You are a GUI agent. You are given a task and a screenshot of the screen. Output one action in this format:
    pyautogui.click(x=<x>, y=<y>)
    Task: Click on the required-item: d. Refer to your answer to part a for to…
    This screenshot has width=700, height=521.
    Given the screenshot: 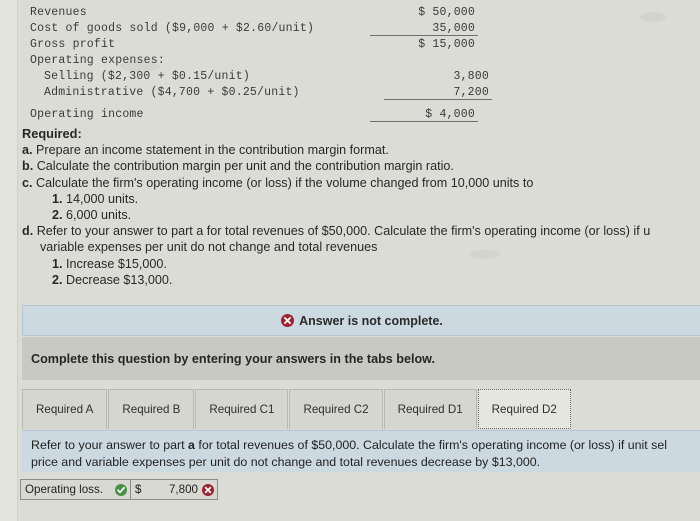 What is the action you would take?
    pyautogui.click(x=361, y=231)
    